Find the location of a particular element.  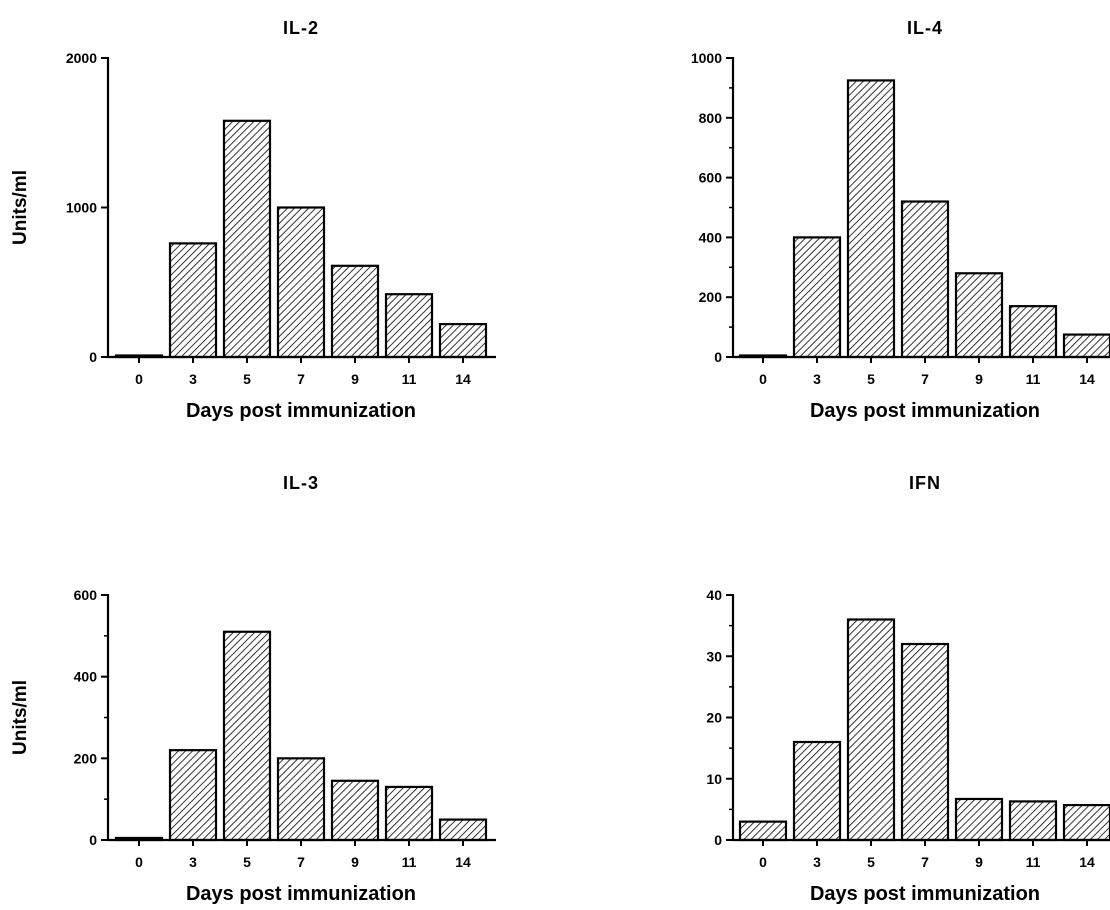

y-tick-label: 40 is located at coordinates (714, 595).